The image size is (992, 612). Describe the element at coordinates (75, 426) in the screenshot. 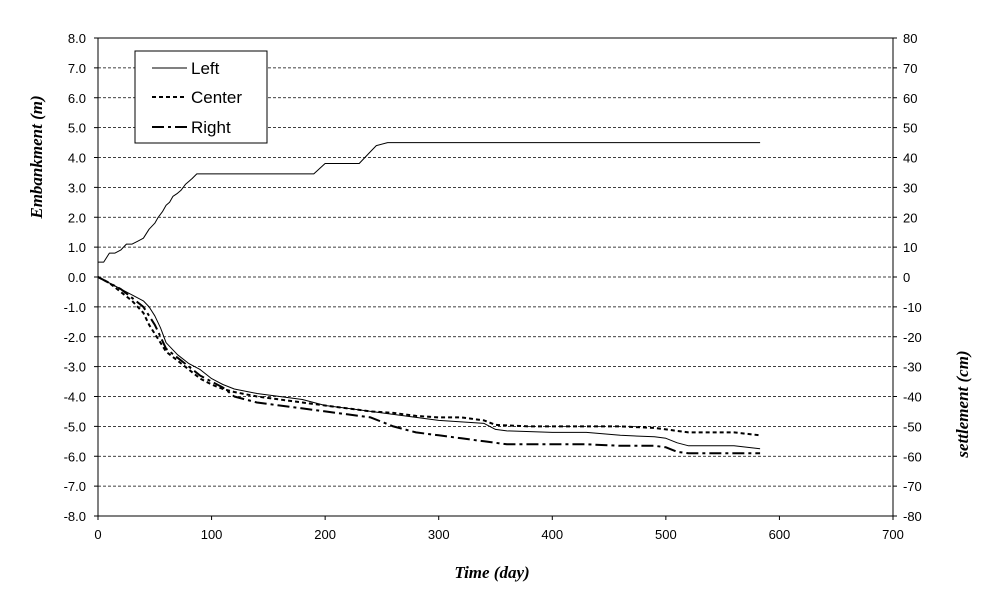

I see `left-tick-label: -5.0` at that location.